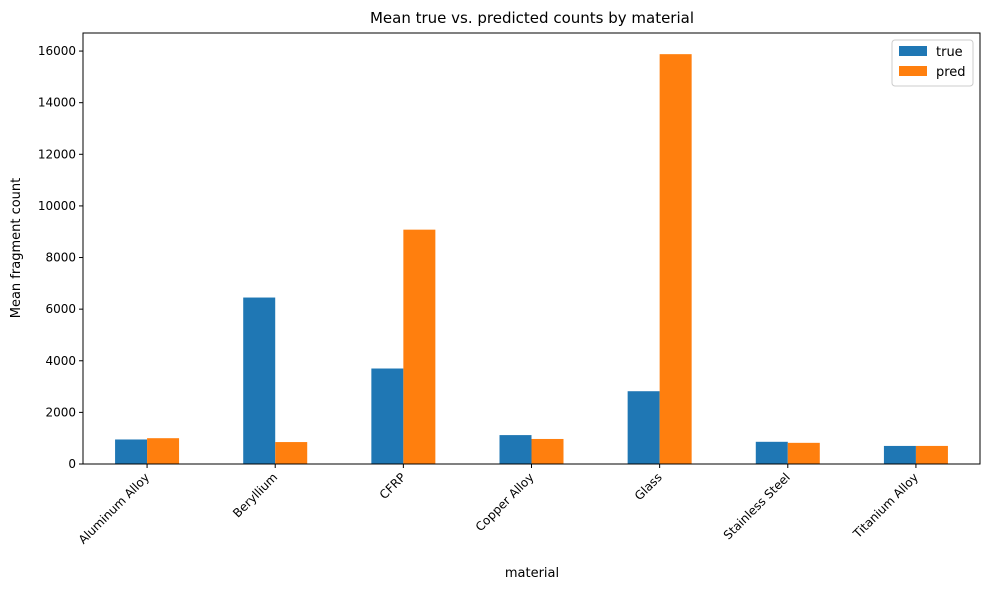 Image resolution: width=989 pixels, height=590 pixels. Describe the element at coordinates (57, 51) in the screenshot. I see `y-tick-label: 16000` at that location.